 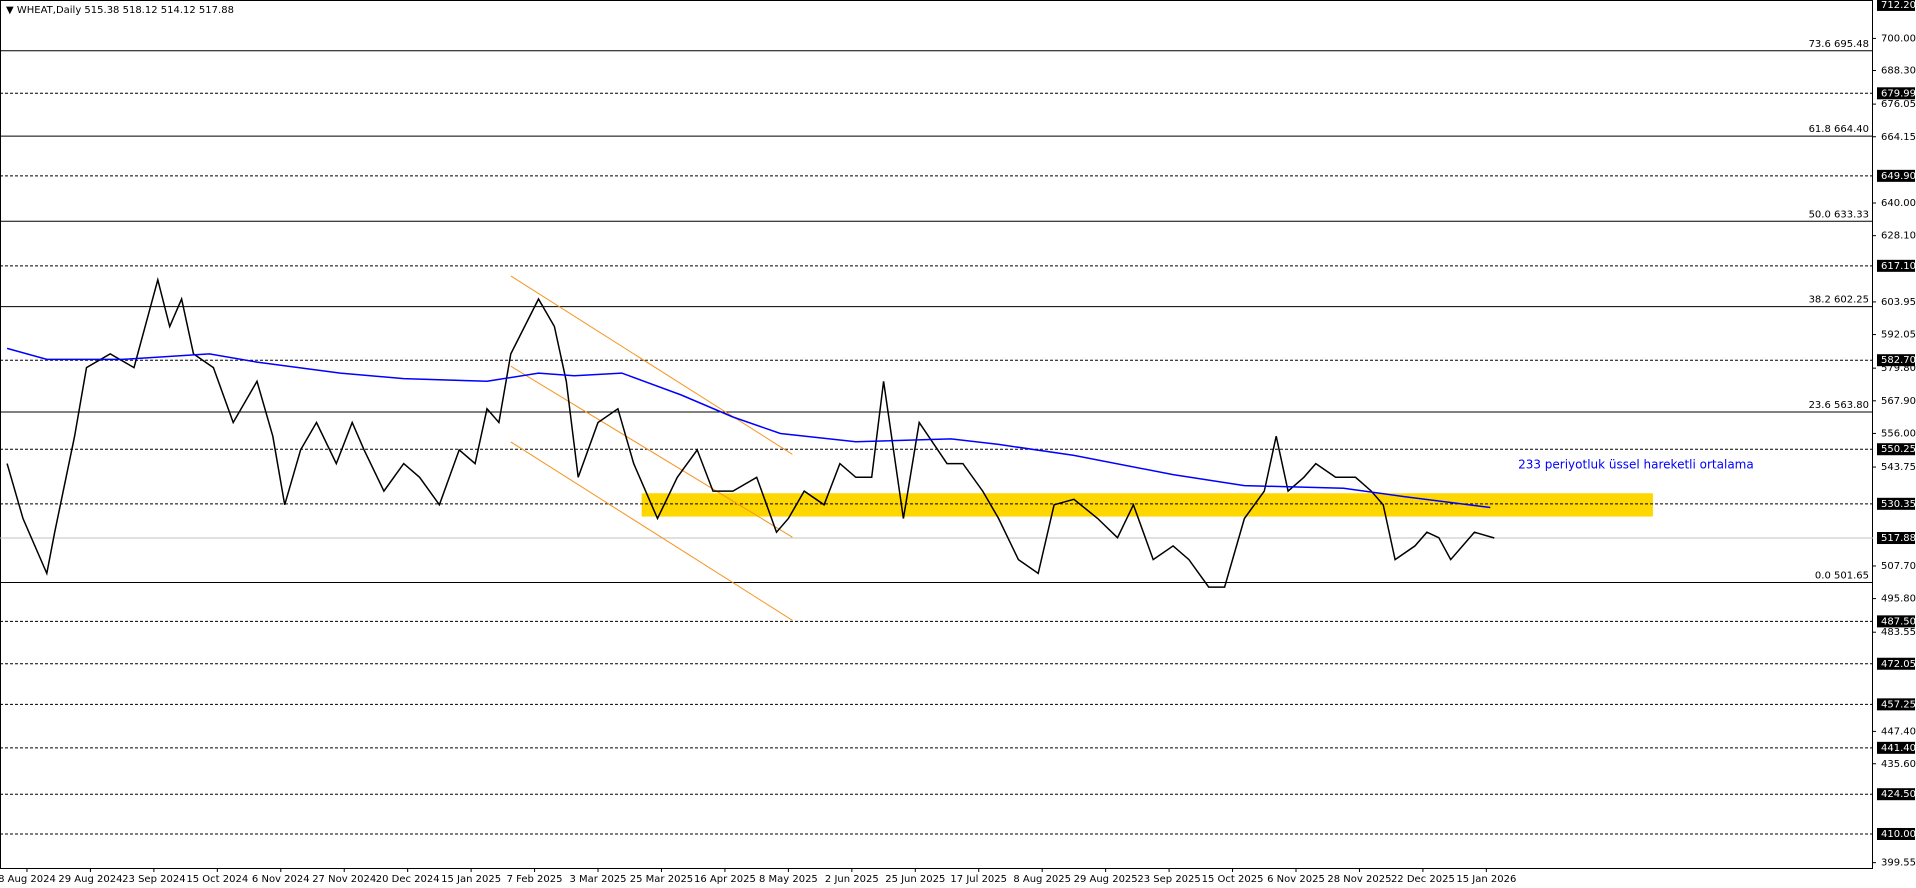 What do you see at coordinates (788, 879) in the screenshot?
I see `x-tick-label: 8 May 2025` at bounding box center [788, 879].